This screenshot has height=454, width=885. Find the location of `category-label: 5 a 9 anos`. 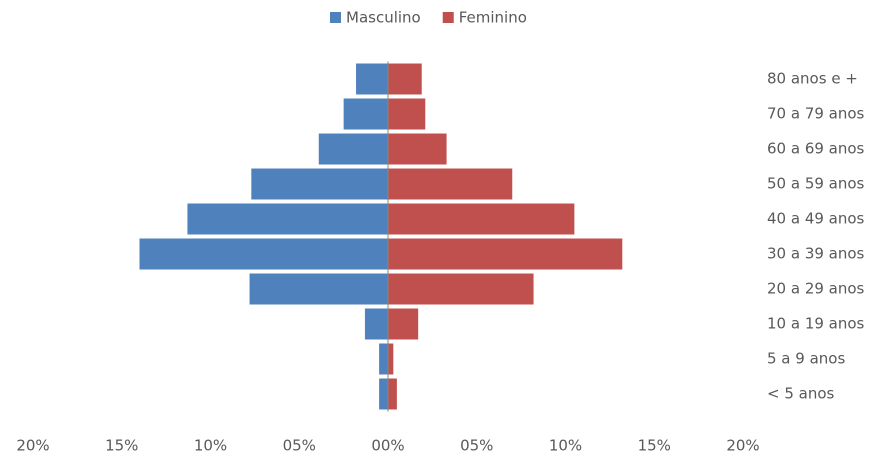

category-label: 5 a 9 anos is located at coordinates (806, 359).